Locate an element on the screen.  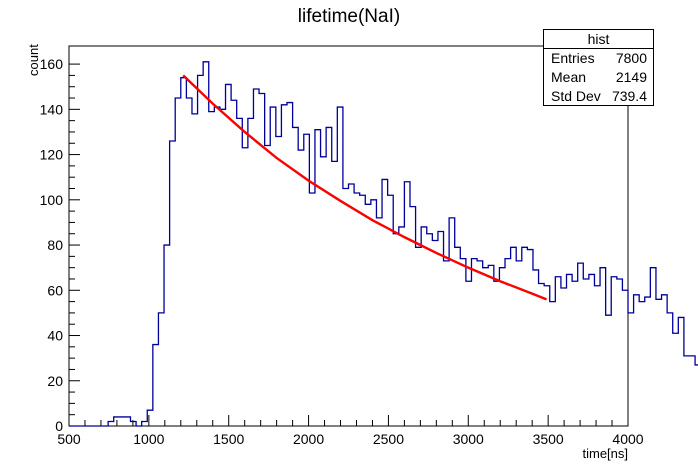
y-tick-label: 120 is located at coordinates (52, 155).